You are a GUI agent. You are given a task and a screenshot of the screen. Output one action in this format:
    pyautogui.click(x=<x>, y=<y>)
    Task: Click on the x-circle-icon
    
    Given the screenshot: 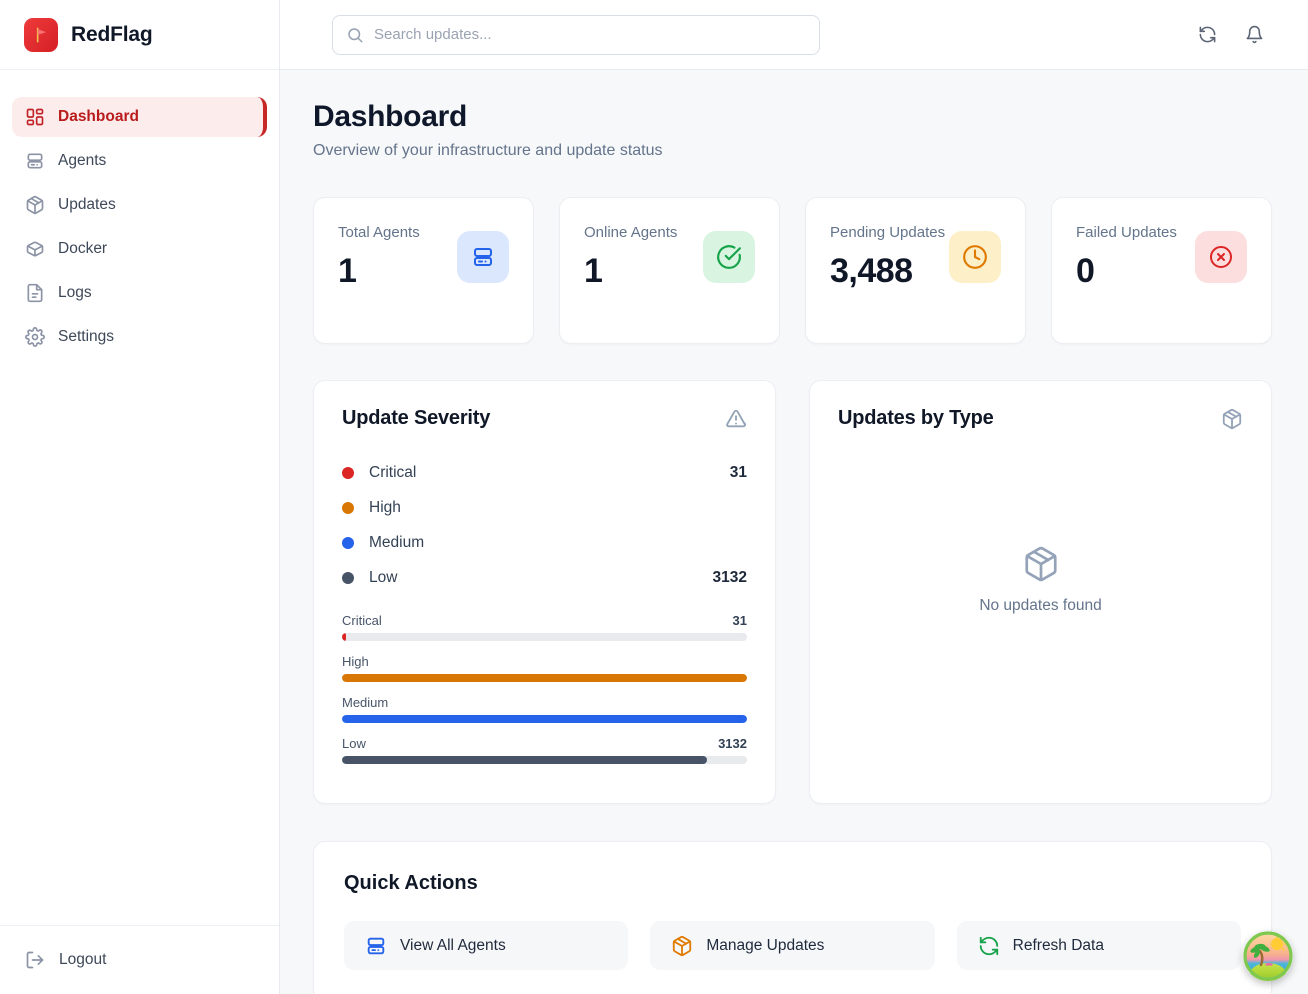 What is the action you would take?
    pyautogui.click(x=1221, y=256)
    